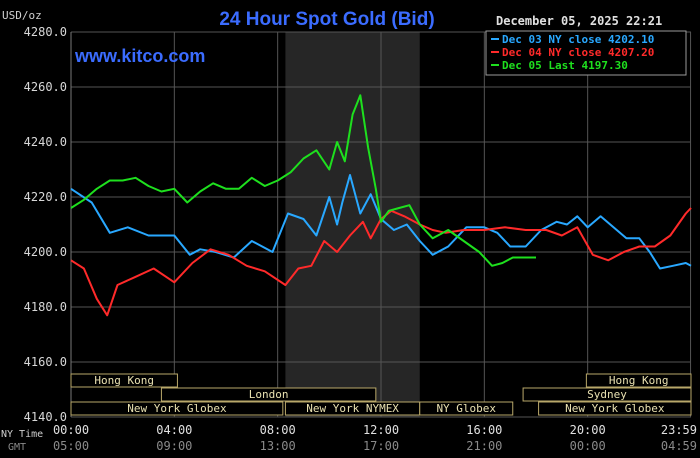 The width and height of the screenshot is (700, 458). I want to click on row-label-ny-time: NY Time, so click(22, 434).